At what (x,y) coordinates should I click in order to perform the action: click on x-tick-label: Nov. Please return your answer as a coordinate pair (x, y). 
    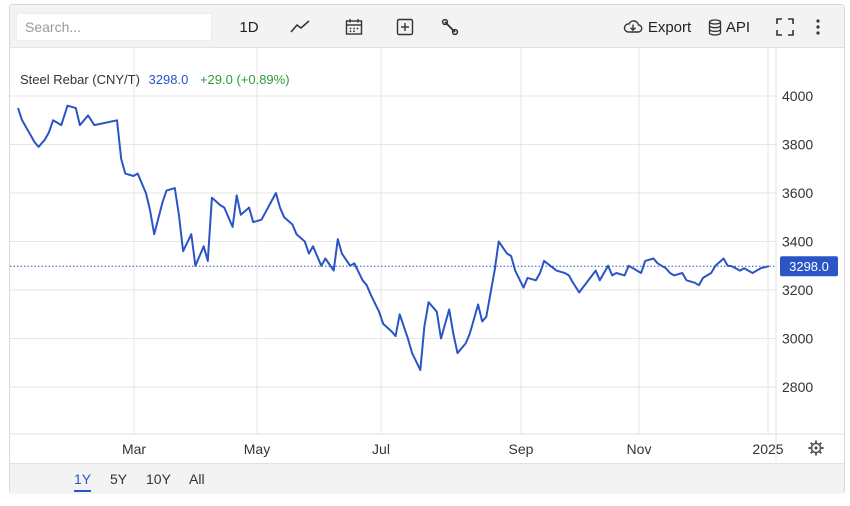
    Looking at the image, I should click on (639, 449).